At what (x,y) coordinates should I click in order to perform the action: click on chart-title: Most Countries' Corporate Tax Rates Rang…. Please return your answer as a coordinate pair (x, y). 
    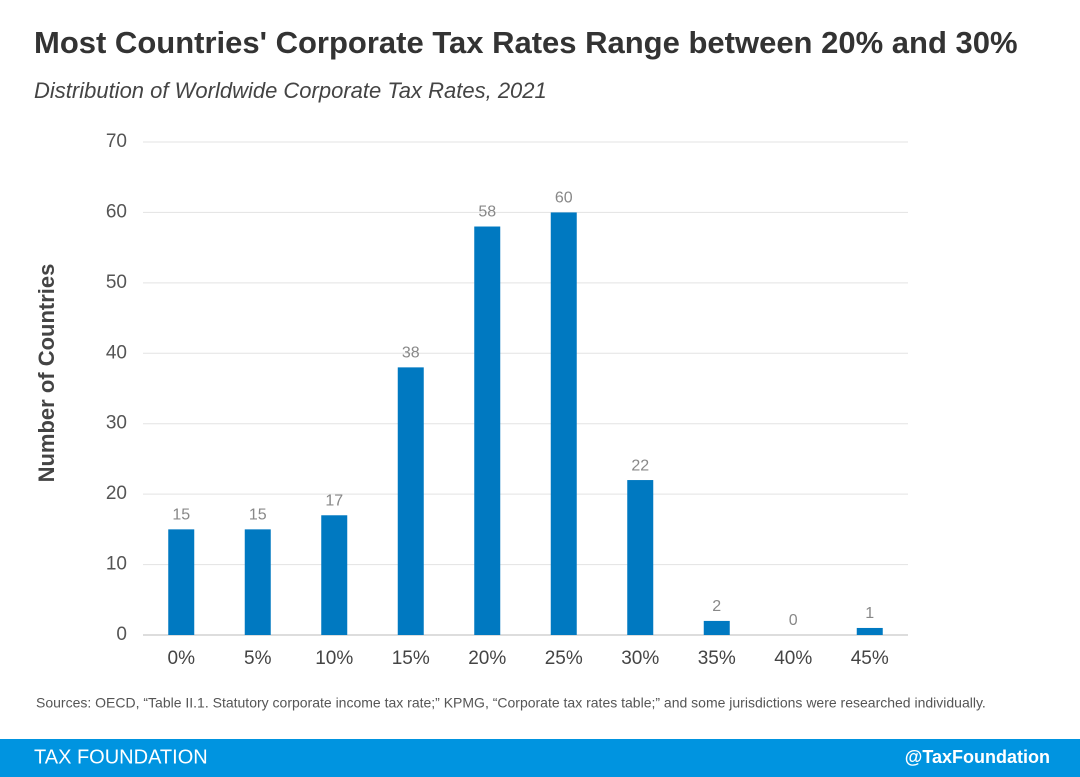
    Looking at the image, I should click on (526, 42).